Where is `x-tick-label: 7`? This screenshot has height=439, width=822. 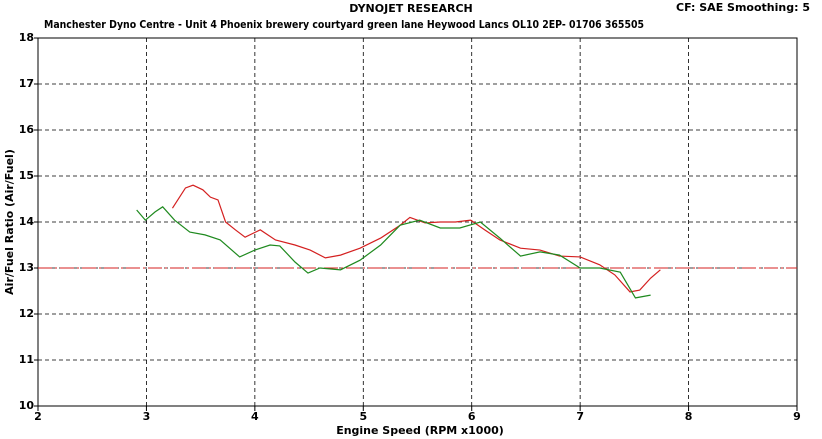 x-tick-label: 7 is located at coordinates (580, 416).